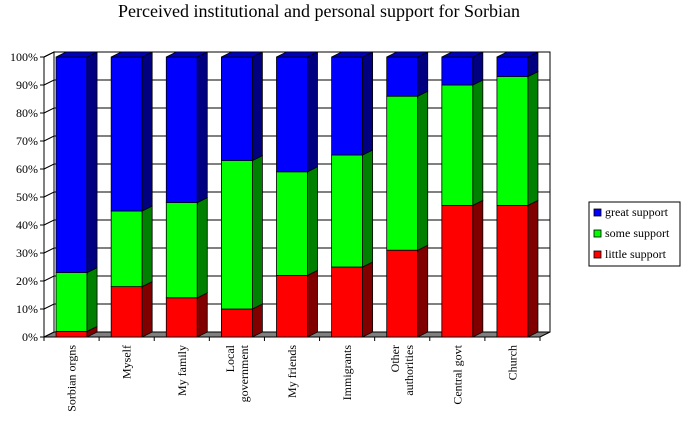 The width and height of the screenshot is (683, 423). Describe the element at coordinates (182, 370) in the screenshot. I see `x-tick-label: My family` at that location.